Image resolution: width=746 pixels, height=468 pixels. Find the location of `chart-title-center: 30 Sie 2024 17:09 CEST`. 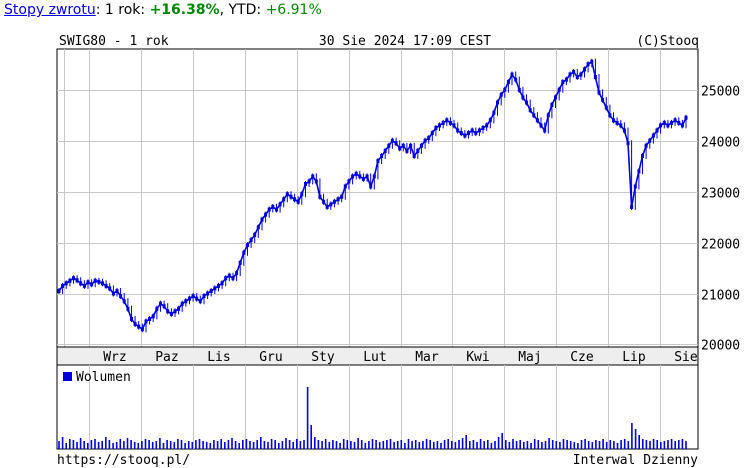

chart-title-center: 30 Sie 2024 17:09 CEST is located at coordinates (405, 41).